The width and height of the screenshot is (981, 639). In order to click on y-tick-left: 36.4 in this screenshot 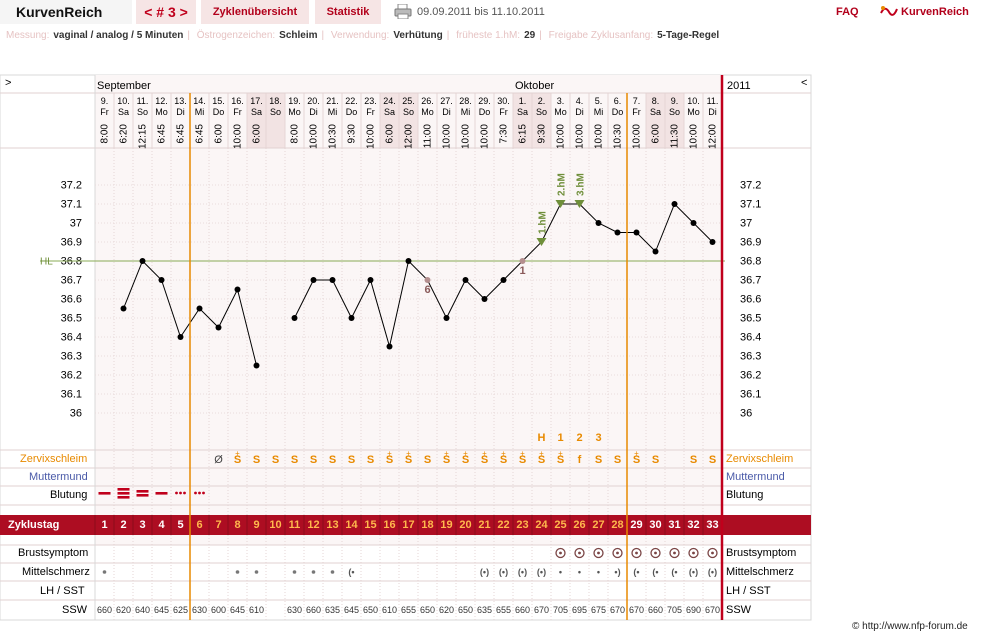, I will do `click(71, 338)`.